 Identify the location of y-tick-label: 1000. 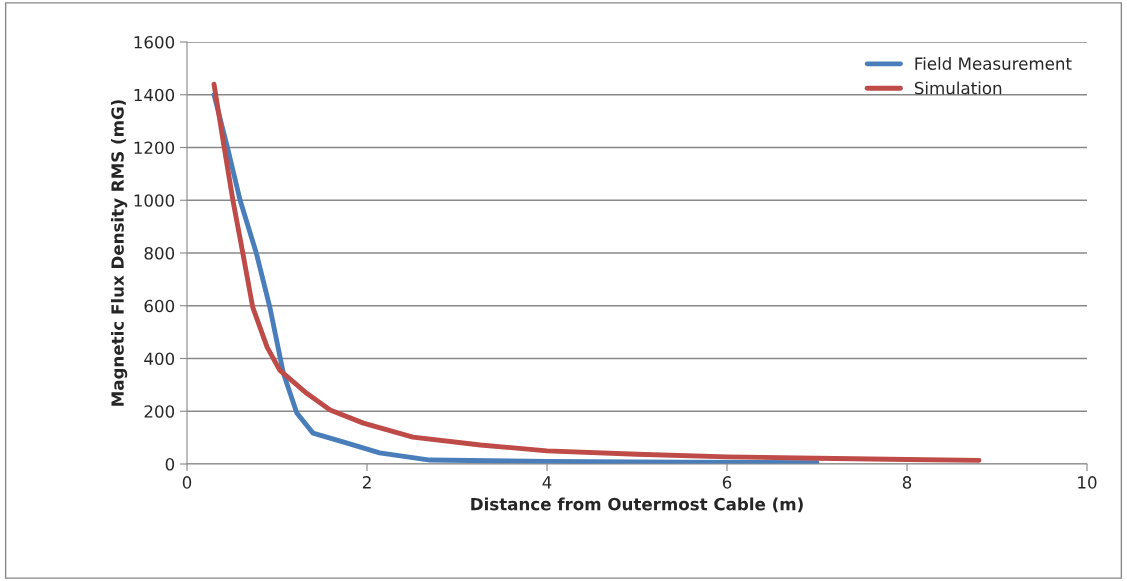
(154, 200).